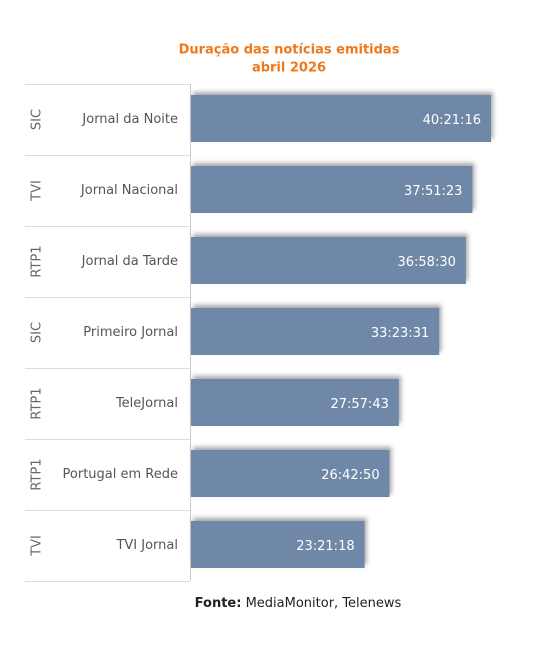 The height and width of the screenshot is (653, 556). I want to click on value-label: 36:58:30, so click(426, 262).